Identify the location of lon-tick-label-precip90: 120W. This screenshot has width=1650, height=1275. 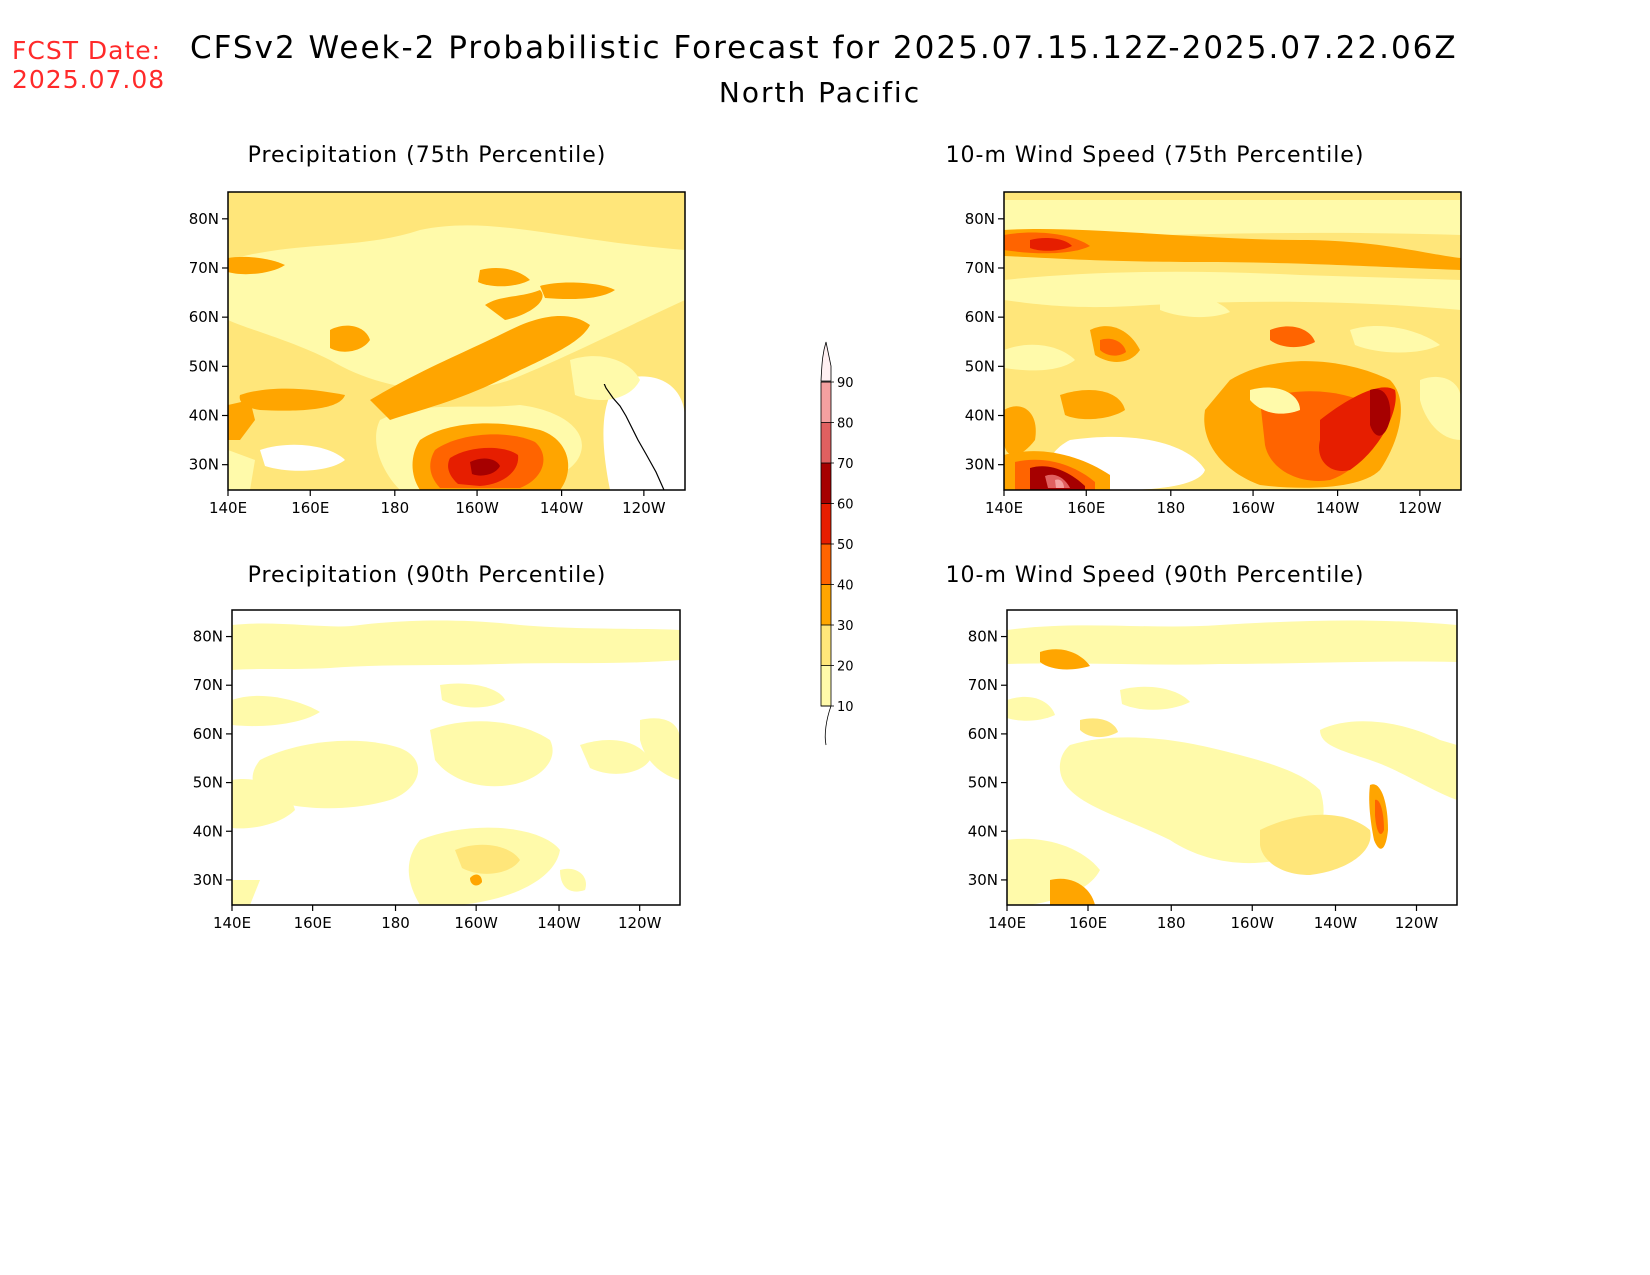
(640, 923).